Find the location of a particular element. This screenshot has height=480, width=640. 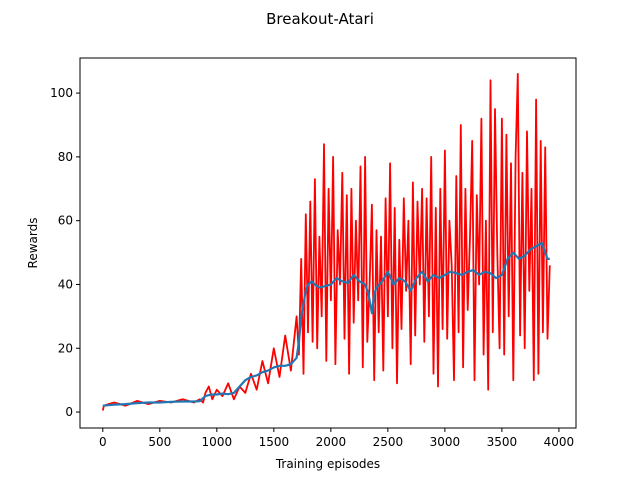

x-tick-label: 1000 is located at coordinates (217, 442).